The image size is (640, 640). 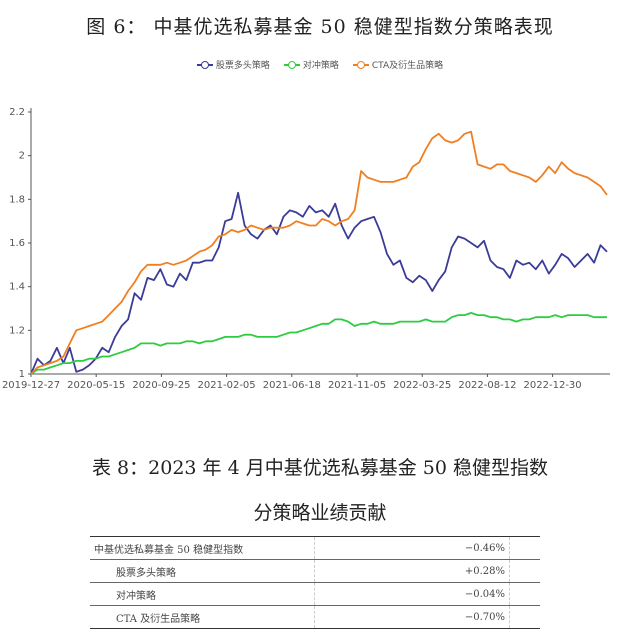 I want to click on y-axis: 1 1.2 1.4 1.6 1.8 2 2.2, so click(x=20, y=243).